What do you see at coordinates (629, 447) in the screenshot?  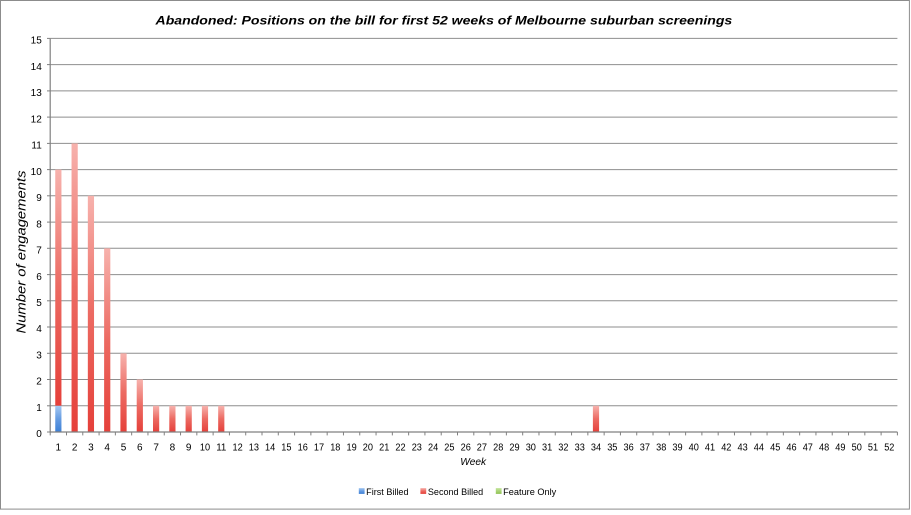 I see `svg-text: 36` at bounding box center [629, 447].